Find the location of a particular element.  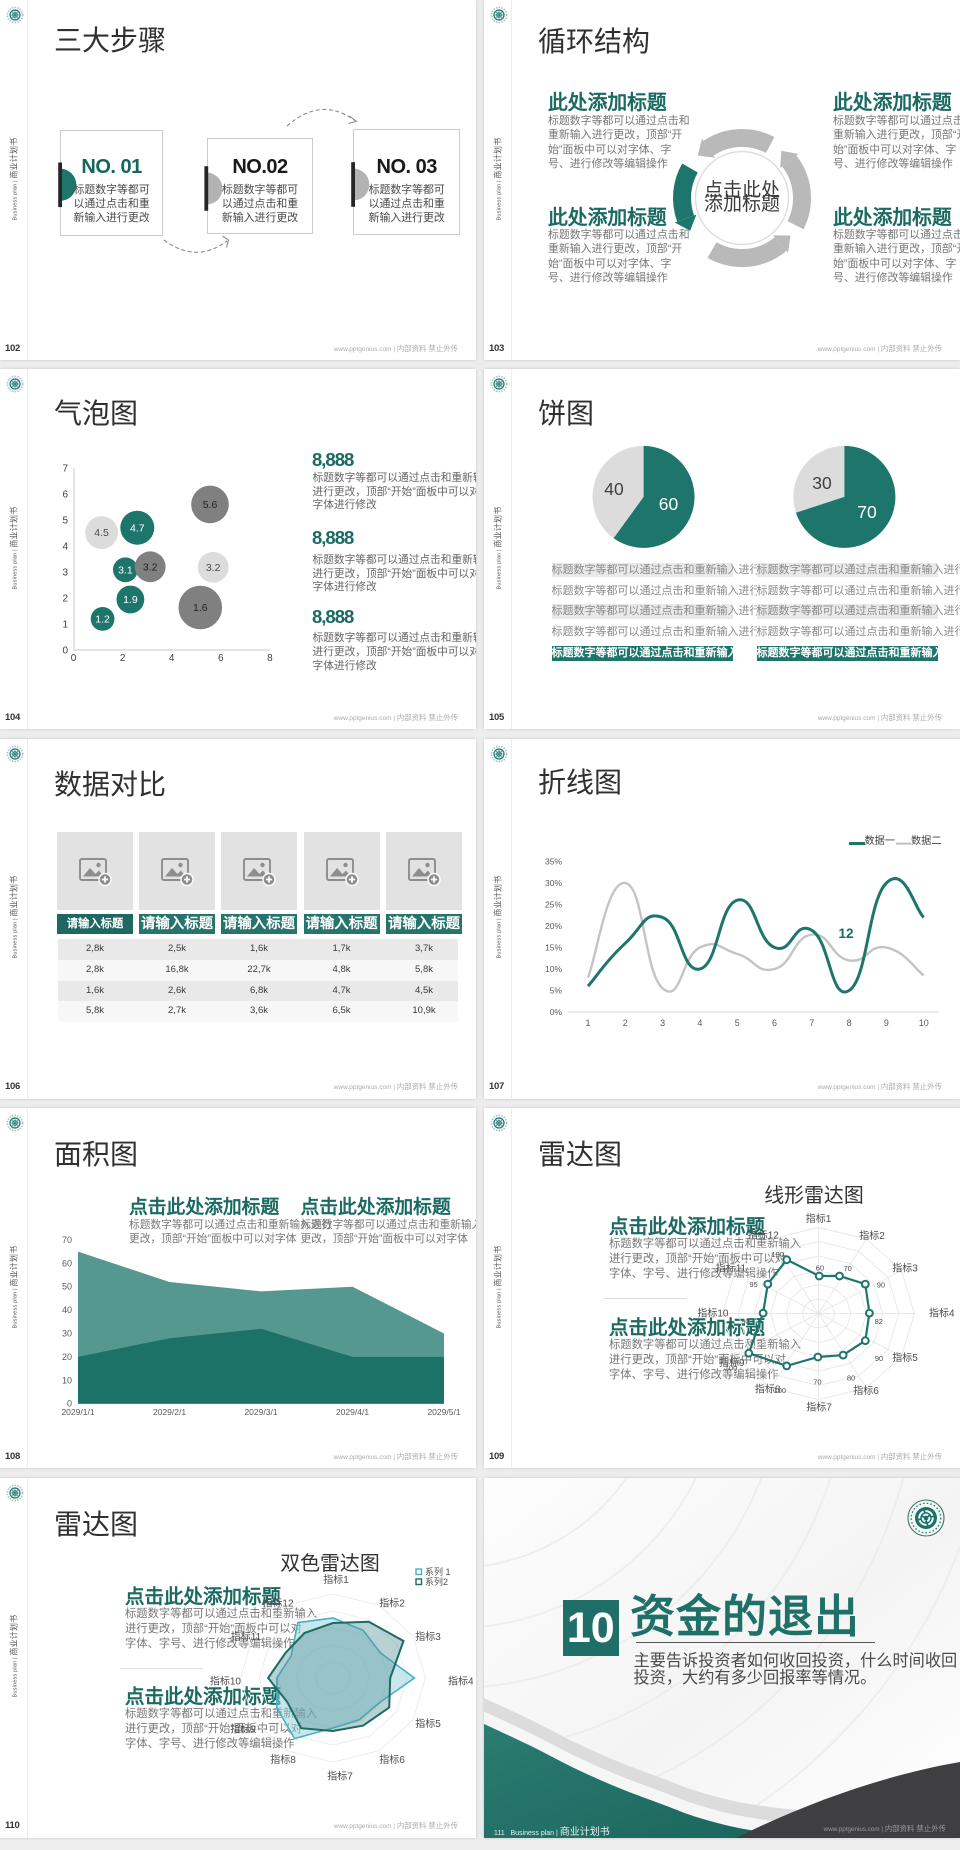

svg-text: 2029/2/1 is located at coordinates (169, 1412).